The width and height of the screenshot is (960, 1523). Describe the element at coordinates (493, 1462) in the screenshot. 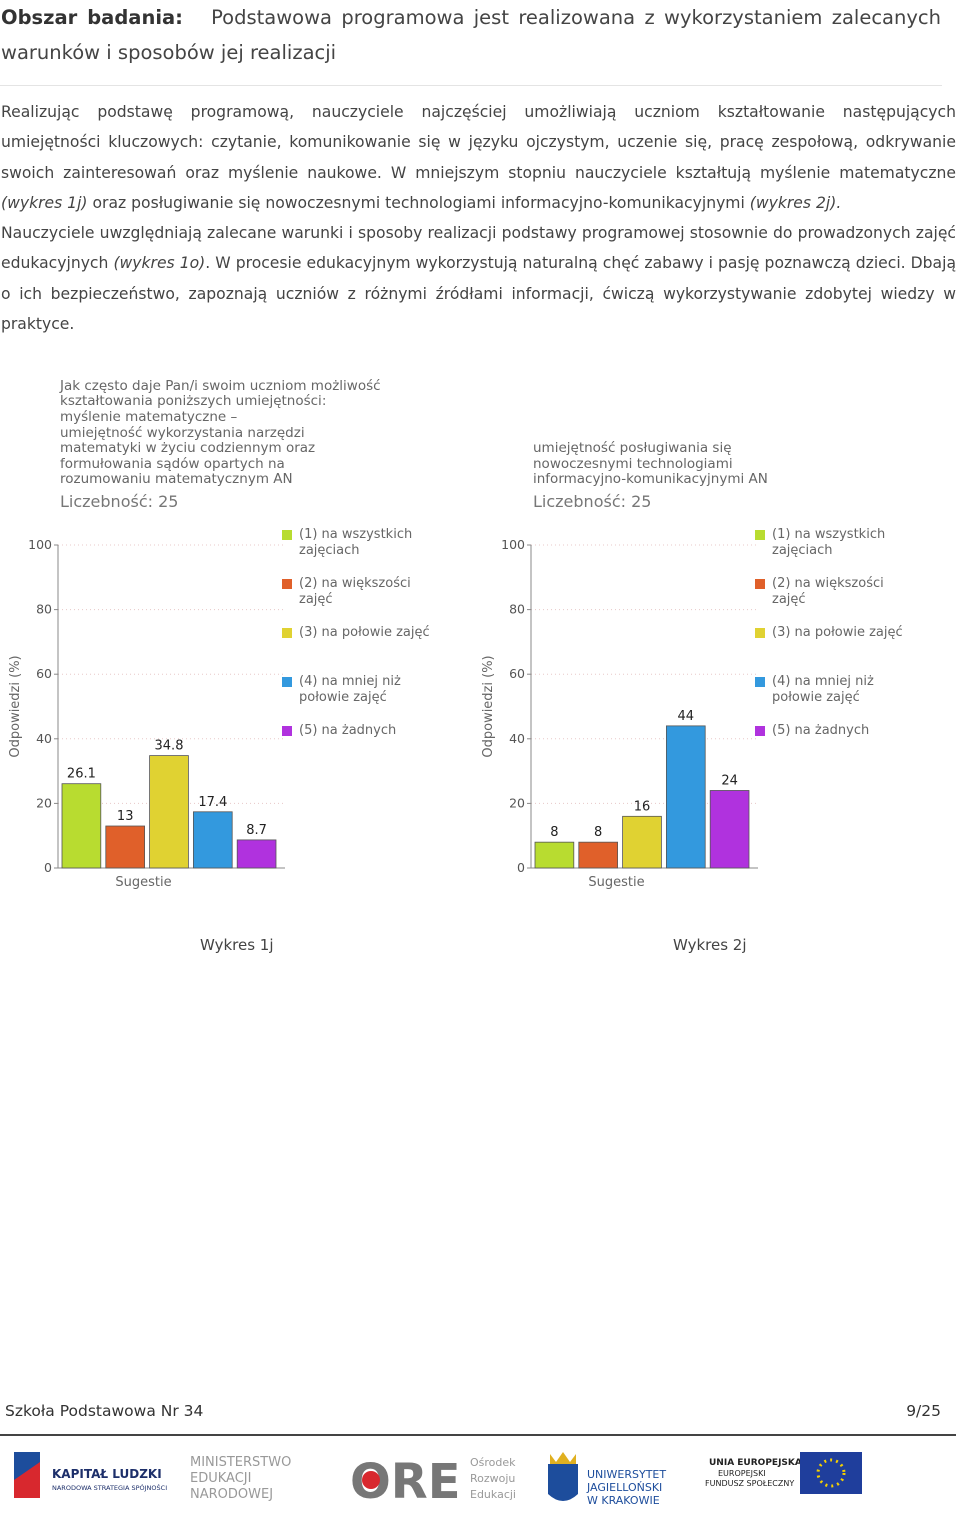

I see `logo-text: Ośrodek` at that location.